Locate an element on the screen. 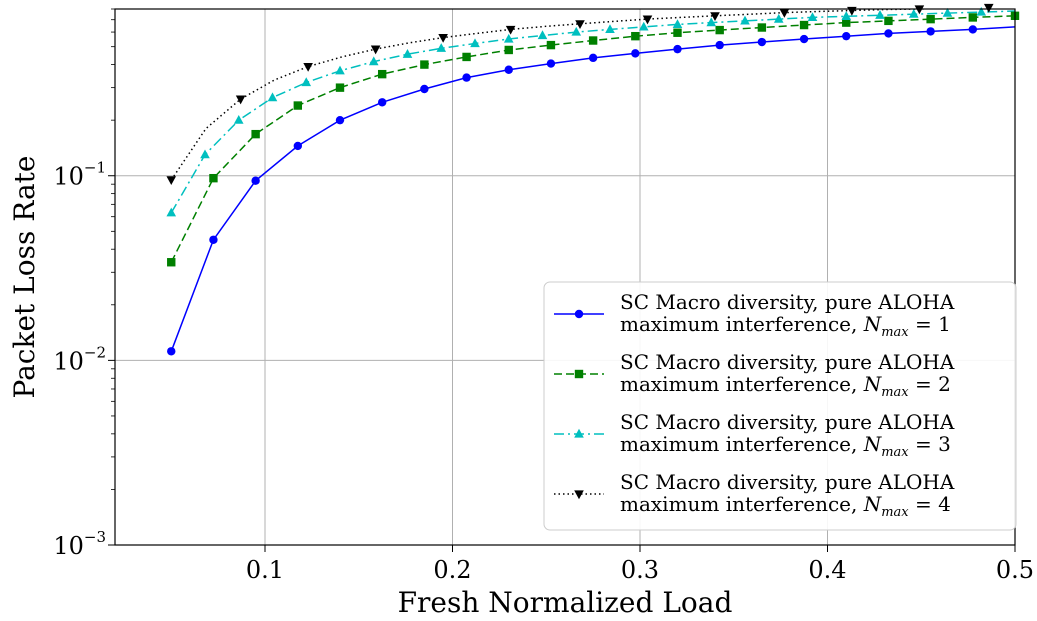 The height and width of the screenshot is (621, 1037). y-tick-label: 10⁻¹ is located at coordinates (79, 175).